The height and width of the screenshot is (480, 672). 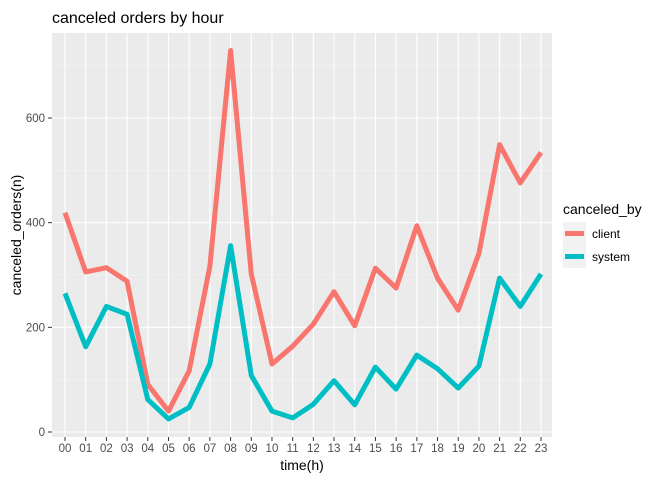 What do you see at coordinates (302, 465) in the screenshot?
I see `x-axis-title: time(h)` at bounding box center [302, 465].